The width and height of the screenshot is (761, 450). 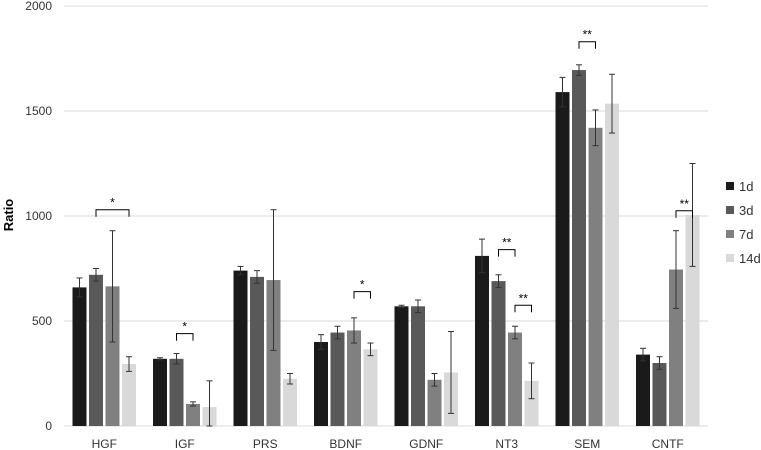 I want to click on legend-label: 1d, so click(x=746, y=186).